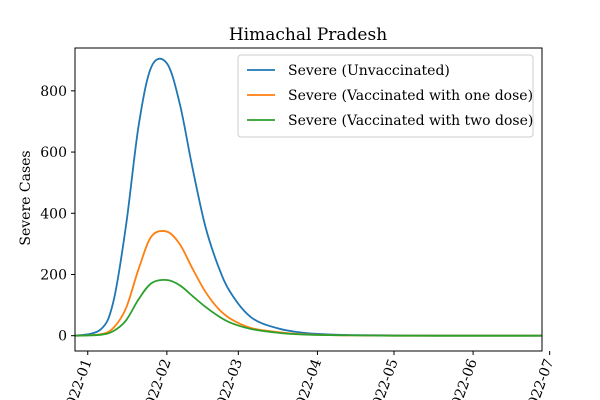 This screenshot has height=400, width=600. I want to click on x-tick-label: 2022-04, so click(307, 378).